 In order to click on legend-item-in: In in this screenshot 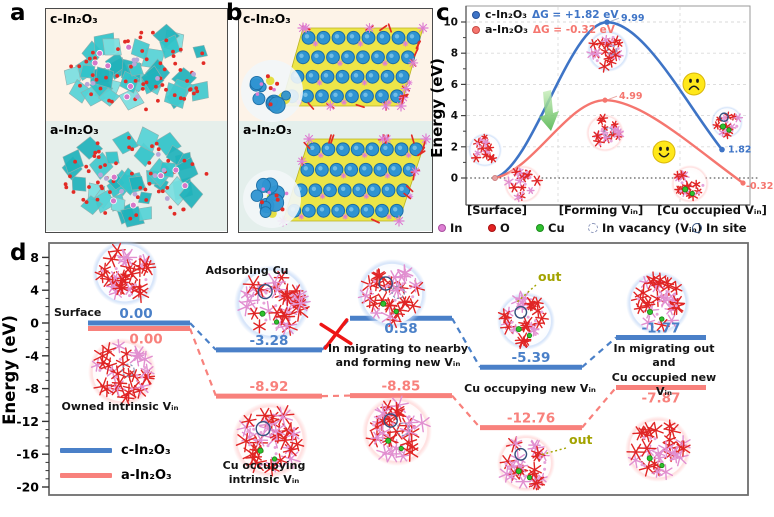, I will do `click(450, 228)`.